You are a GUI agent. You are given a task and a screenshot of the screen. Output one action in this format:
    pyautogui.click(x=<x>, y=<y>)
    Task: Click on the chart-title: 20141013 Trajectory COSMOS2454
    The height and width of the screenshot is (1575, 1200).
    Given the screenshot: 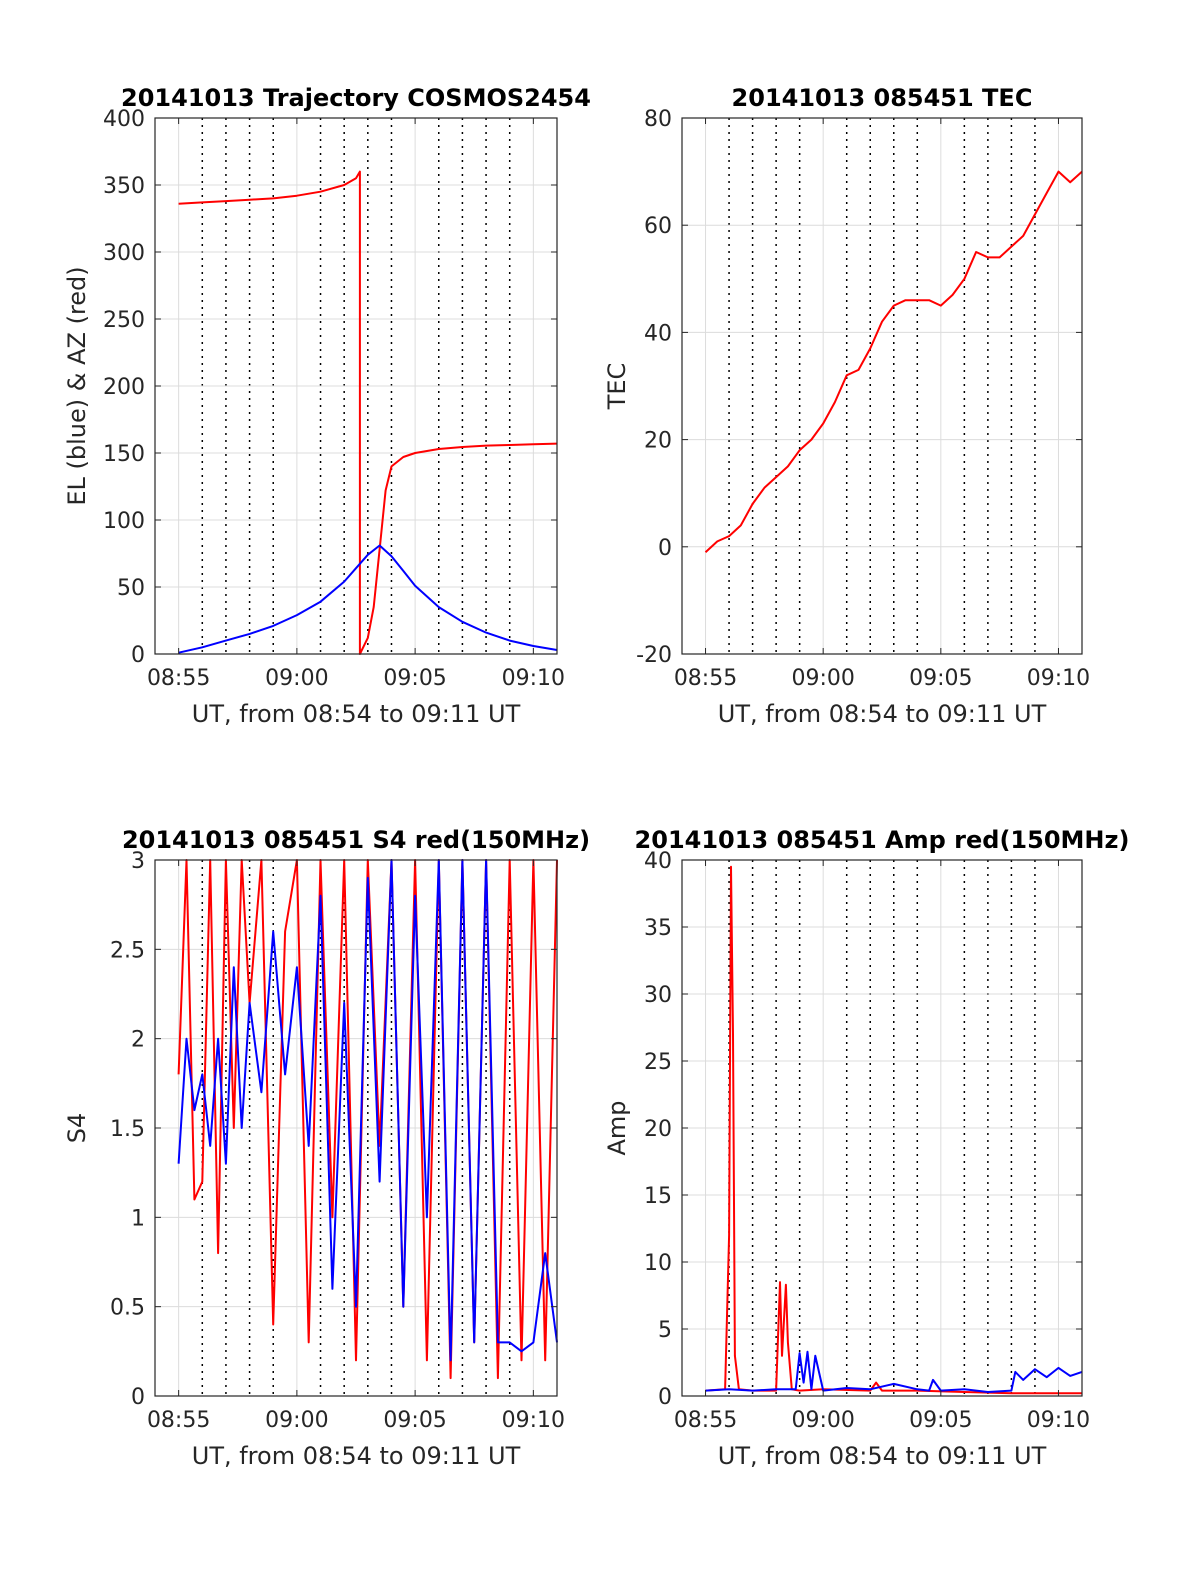 What is the action you would take?
    pyautogui.click(x=356, y=98)
    